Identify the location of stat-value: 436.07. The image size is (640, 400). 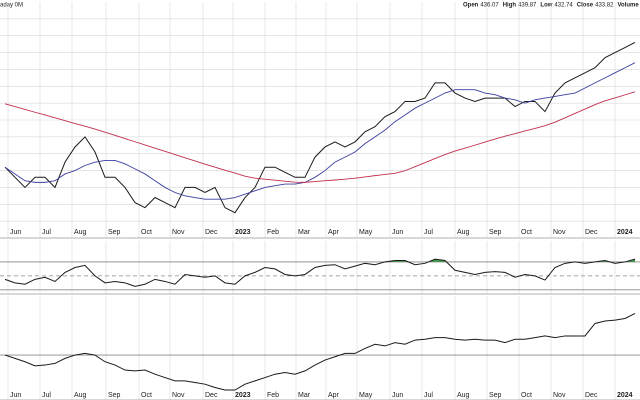
(489, 6).